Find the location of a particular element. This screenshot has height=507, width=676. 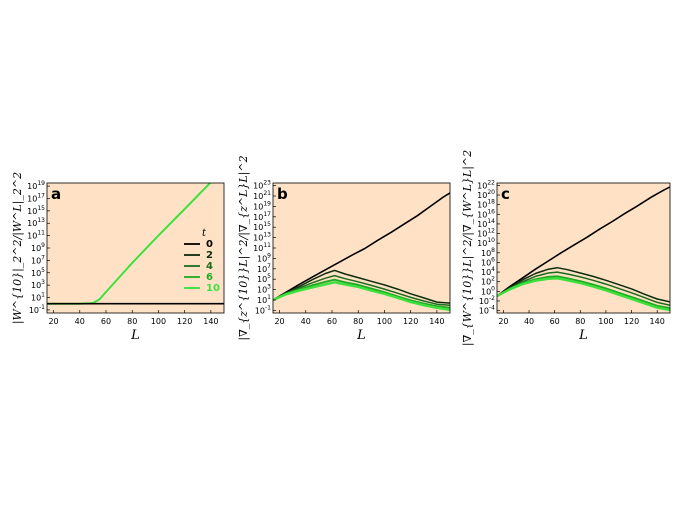

legend-entry-label: 6 is located at coordinates (209, 277).